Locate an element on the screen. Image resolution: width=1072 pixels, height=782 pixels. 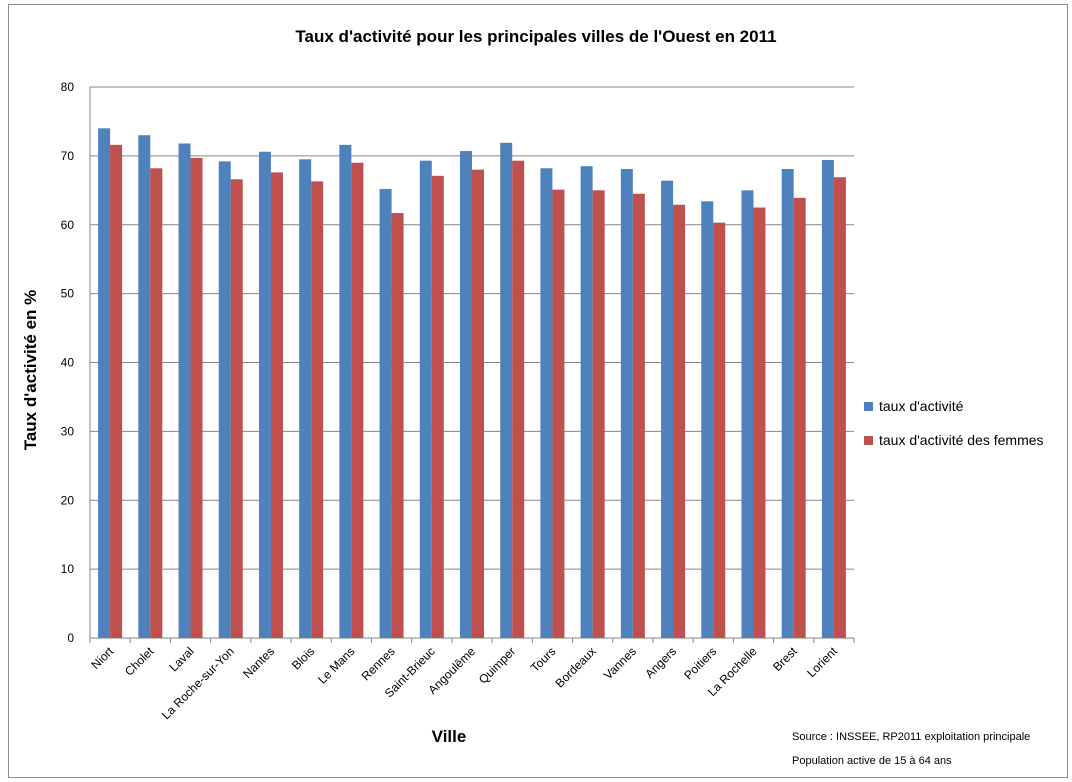
y-tick-label: 40 is located at coordinates (68, 363).